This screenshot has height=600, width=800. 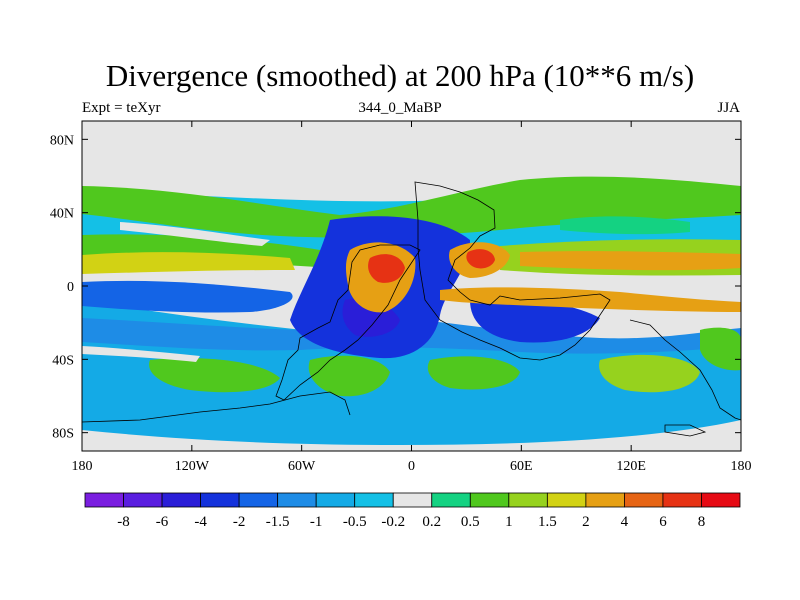 What do you see at coordinates (625, 225) in the screenshot?
I see `contour-nh-green-east` at bounding box center [625, 225].